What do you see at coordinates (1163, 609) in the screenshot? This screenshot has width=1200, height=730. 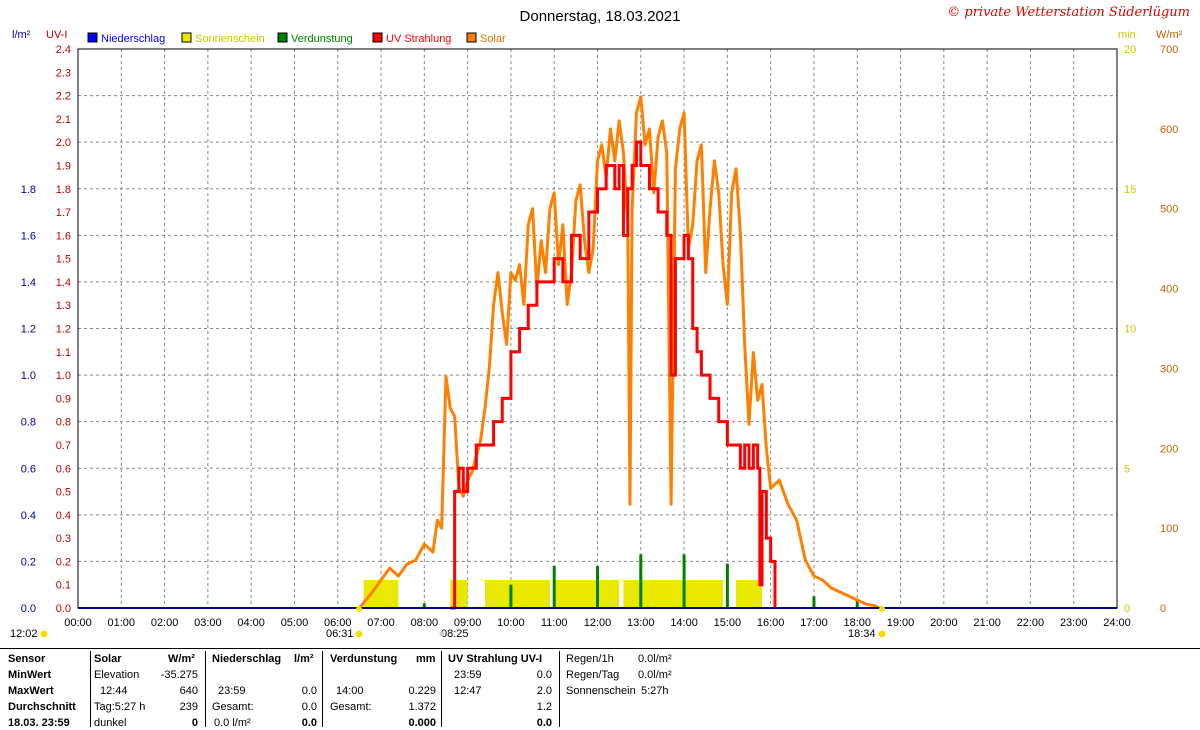 I see `solar-tick-label: 0` at bounding box center [1163, 609].